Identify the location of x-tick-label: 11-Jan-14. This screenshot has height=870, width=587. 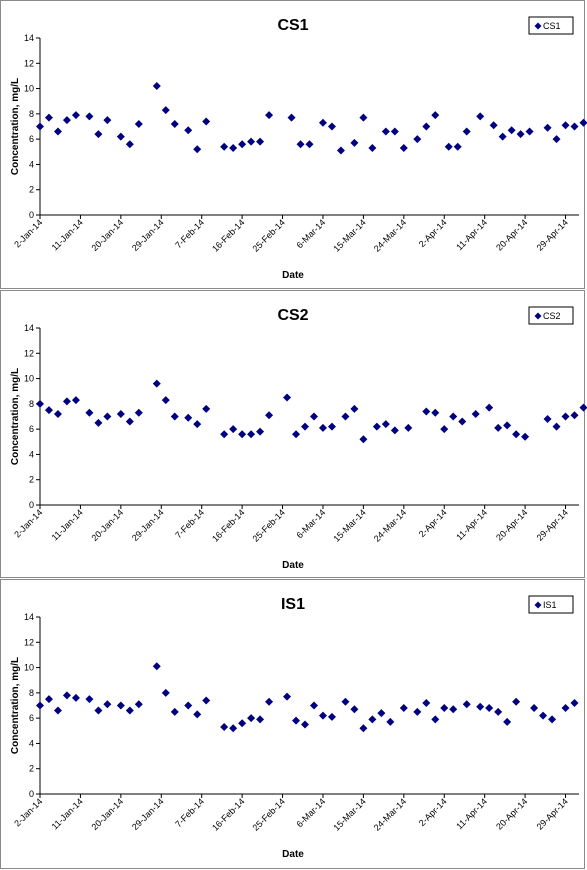
(67, 234).